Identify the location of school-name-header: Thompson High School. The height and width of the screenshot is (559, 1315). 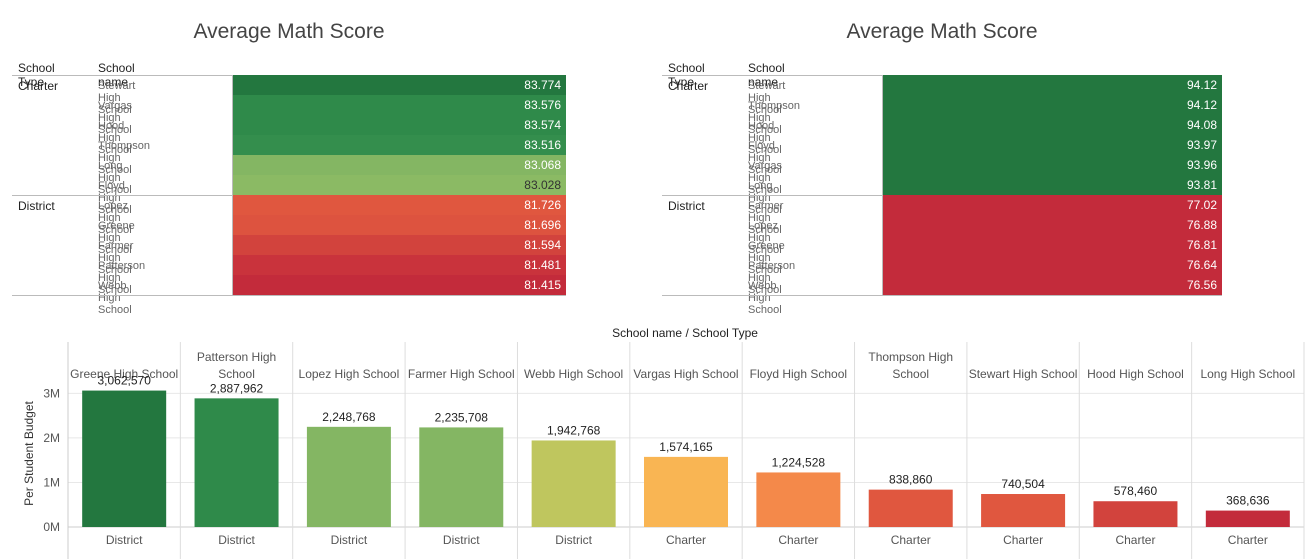
(910, 365).